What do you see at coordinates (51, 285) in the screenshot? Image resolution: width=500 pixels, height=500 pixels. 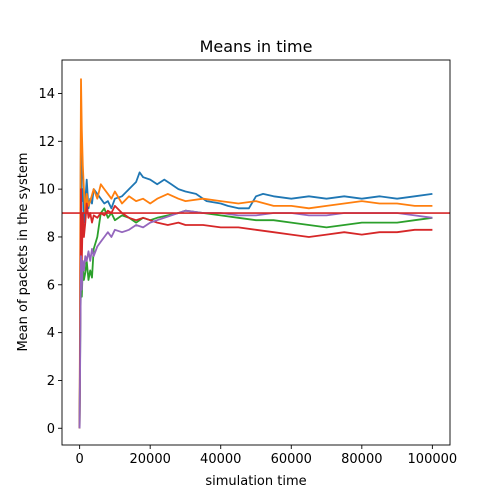 I see `y-tick-label: 6` at bounding box center [51, 285].